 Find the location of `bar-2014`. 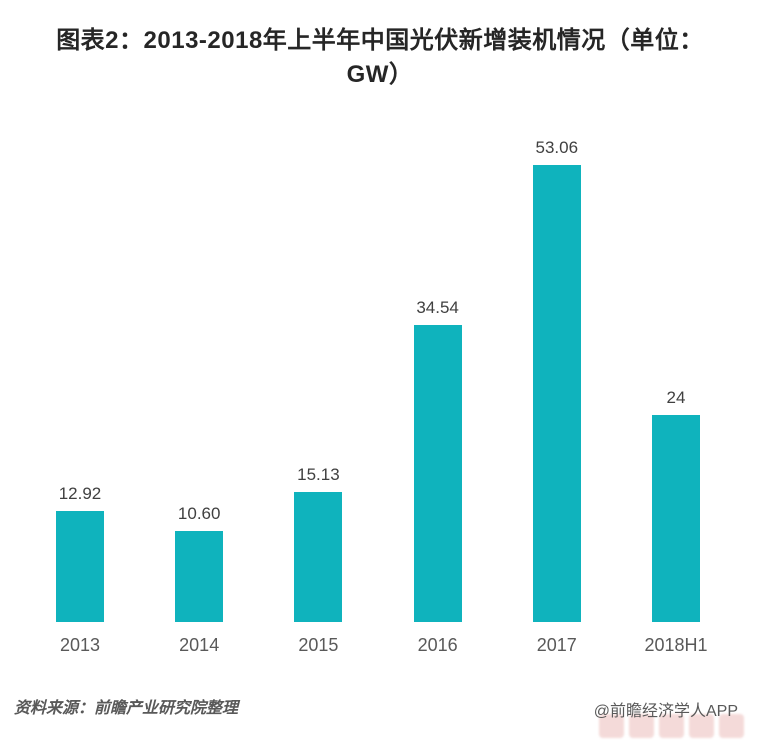

bar-2014 is located at coordinates (199, 576).